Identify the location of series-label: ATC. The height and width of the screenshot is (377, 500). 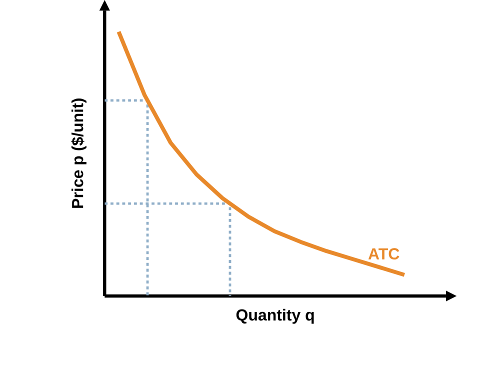
(384, 254).